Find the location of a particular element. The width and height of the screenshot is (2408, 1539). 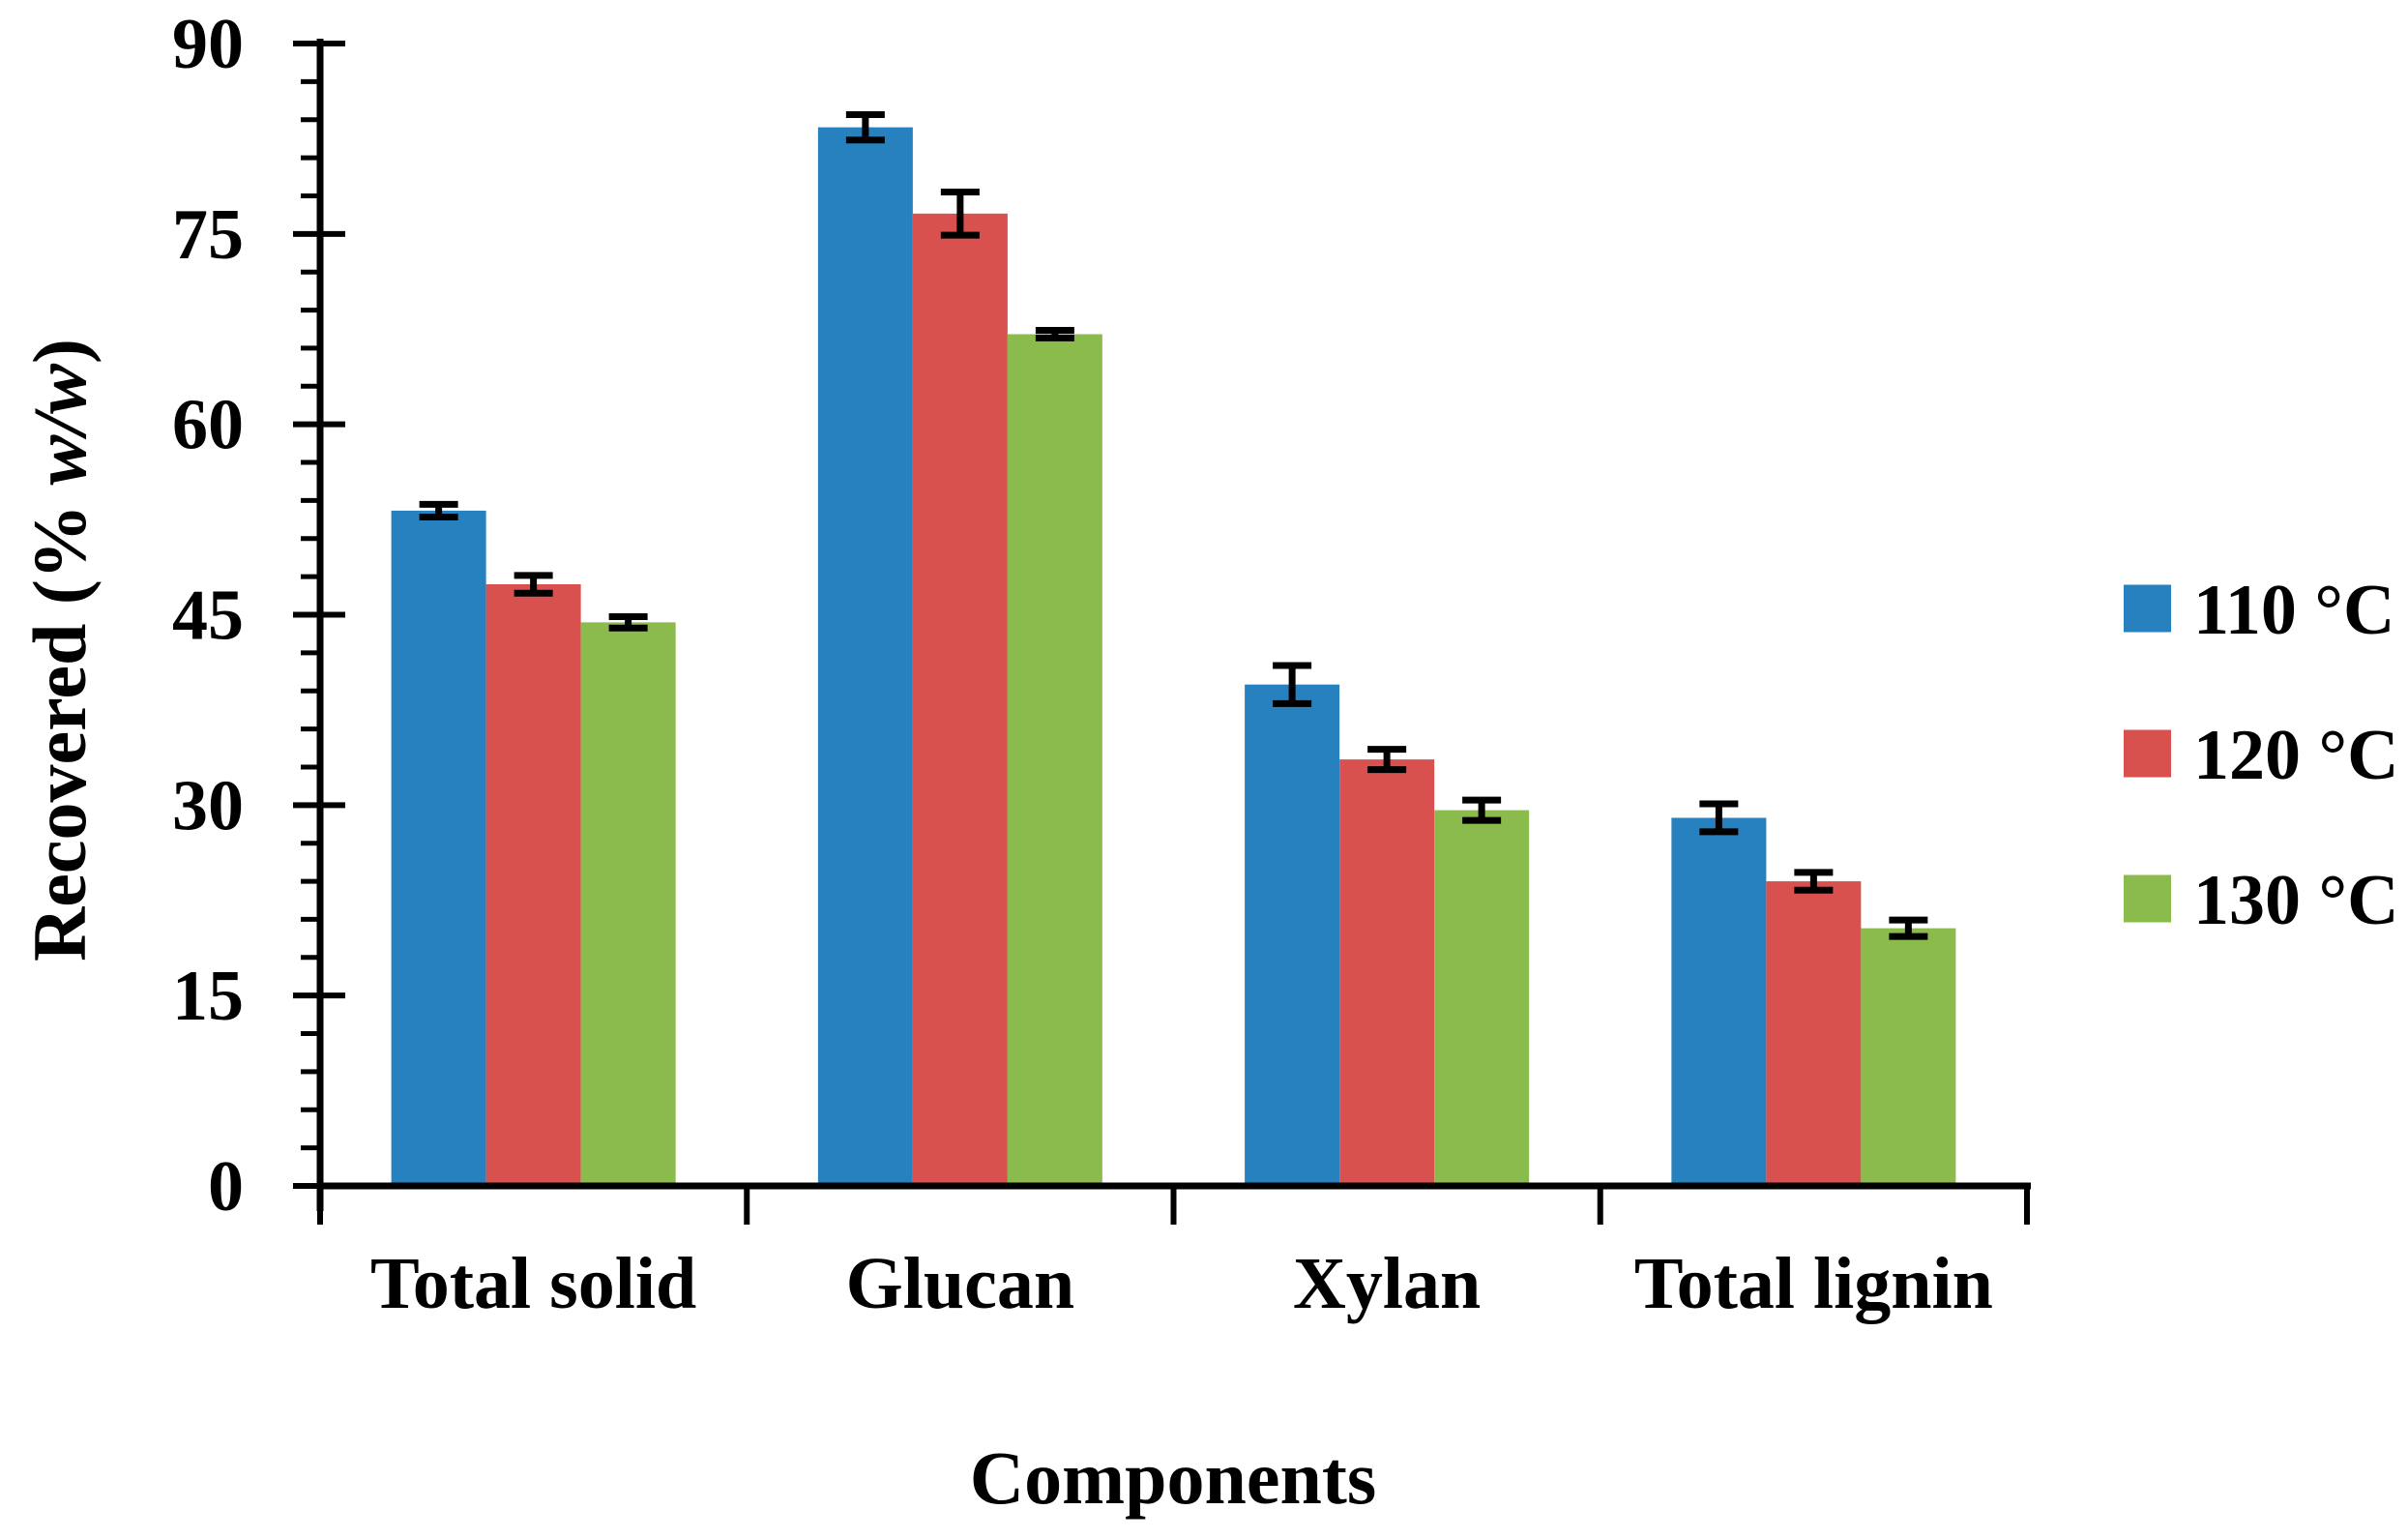

y-axis-title: Recovered (% w/w) is located at coordinates (59, 650).